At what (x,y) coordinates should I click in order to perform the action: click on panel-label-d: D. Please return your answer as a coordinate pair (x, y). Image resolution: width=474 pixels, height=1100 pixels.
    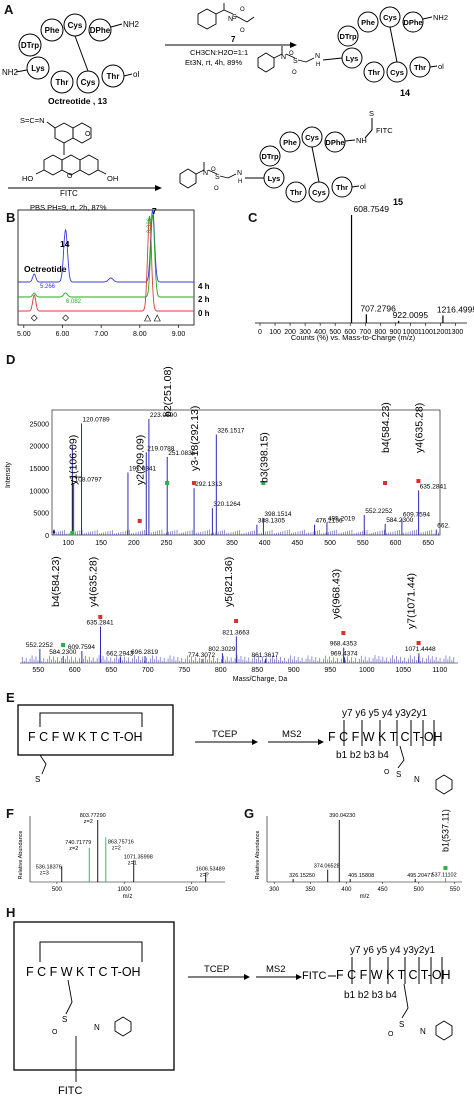
    Looking at the image, I should click on (11, 359).